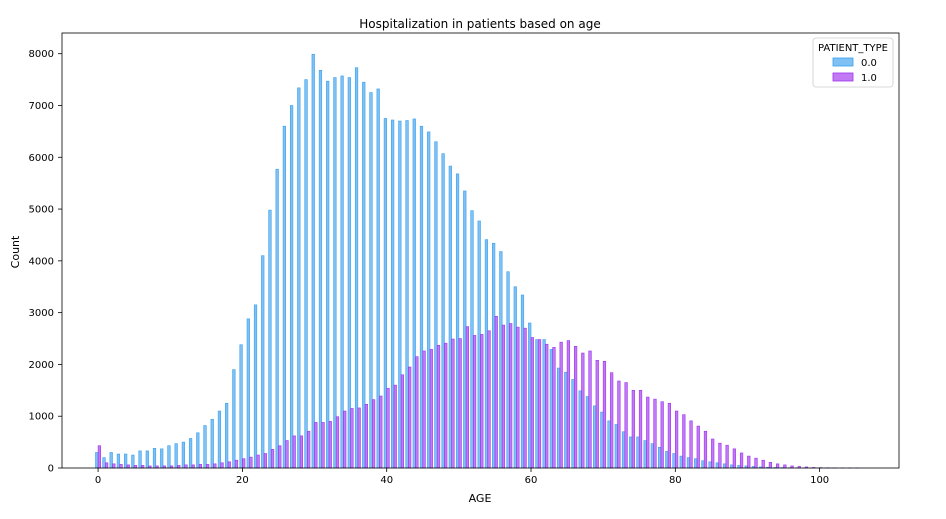 This screenshot has height=519, width=946. What do you see at coordinates (41, 365) in the screenshot?
I see `y-tick-label: 2000` at bounding box center [41, 365].